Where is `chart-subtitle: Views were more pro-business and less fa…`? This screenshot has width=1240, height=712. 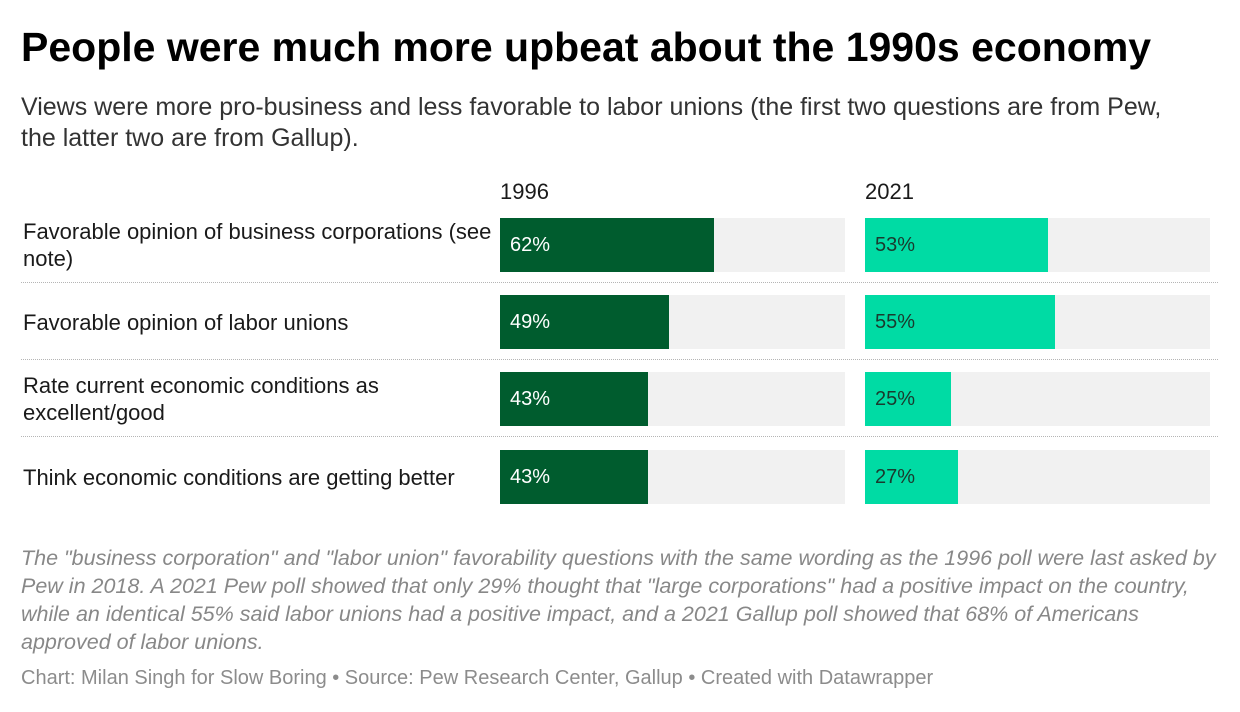
chart-subtitle: Views were more pro-business and less fa… is located at coordinates (591, 122).